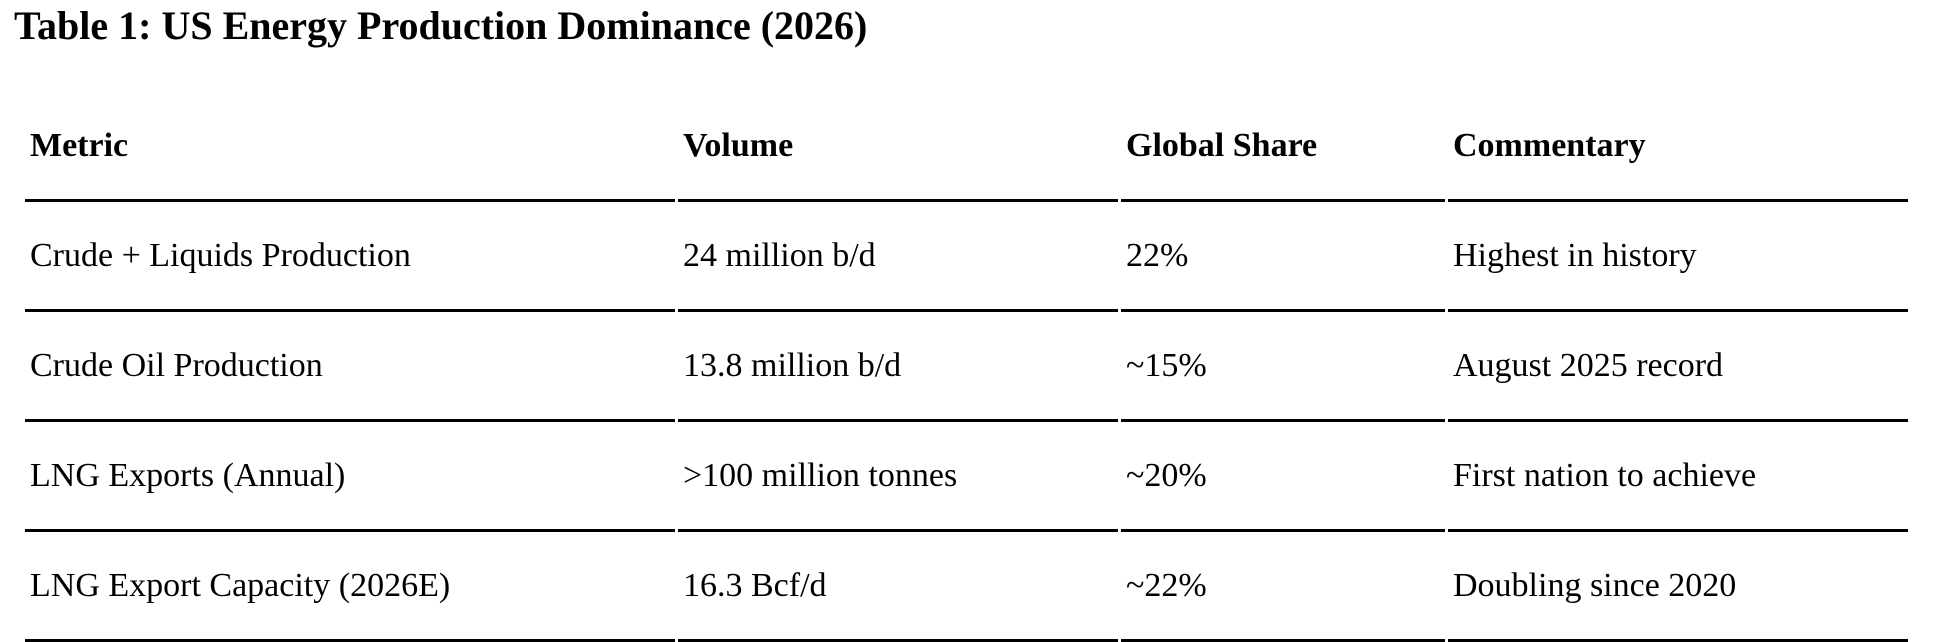 The image size is (1938, 642). Describe the element at coordinates (898, 477) in the screenshot. I see `cell-volume: >100 million tonnes` at that location.